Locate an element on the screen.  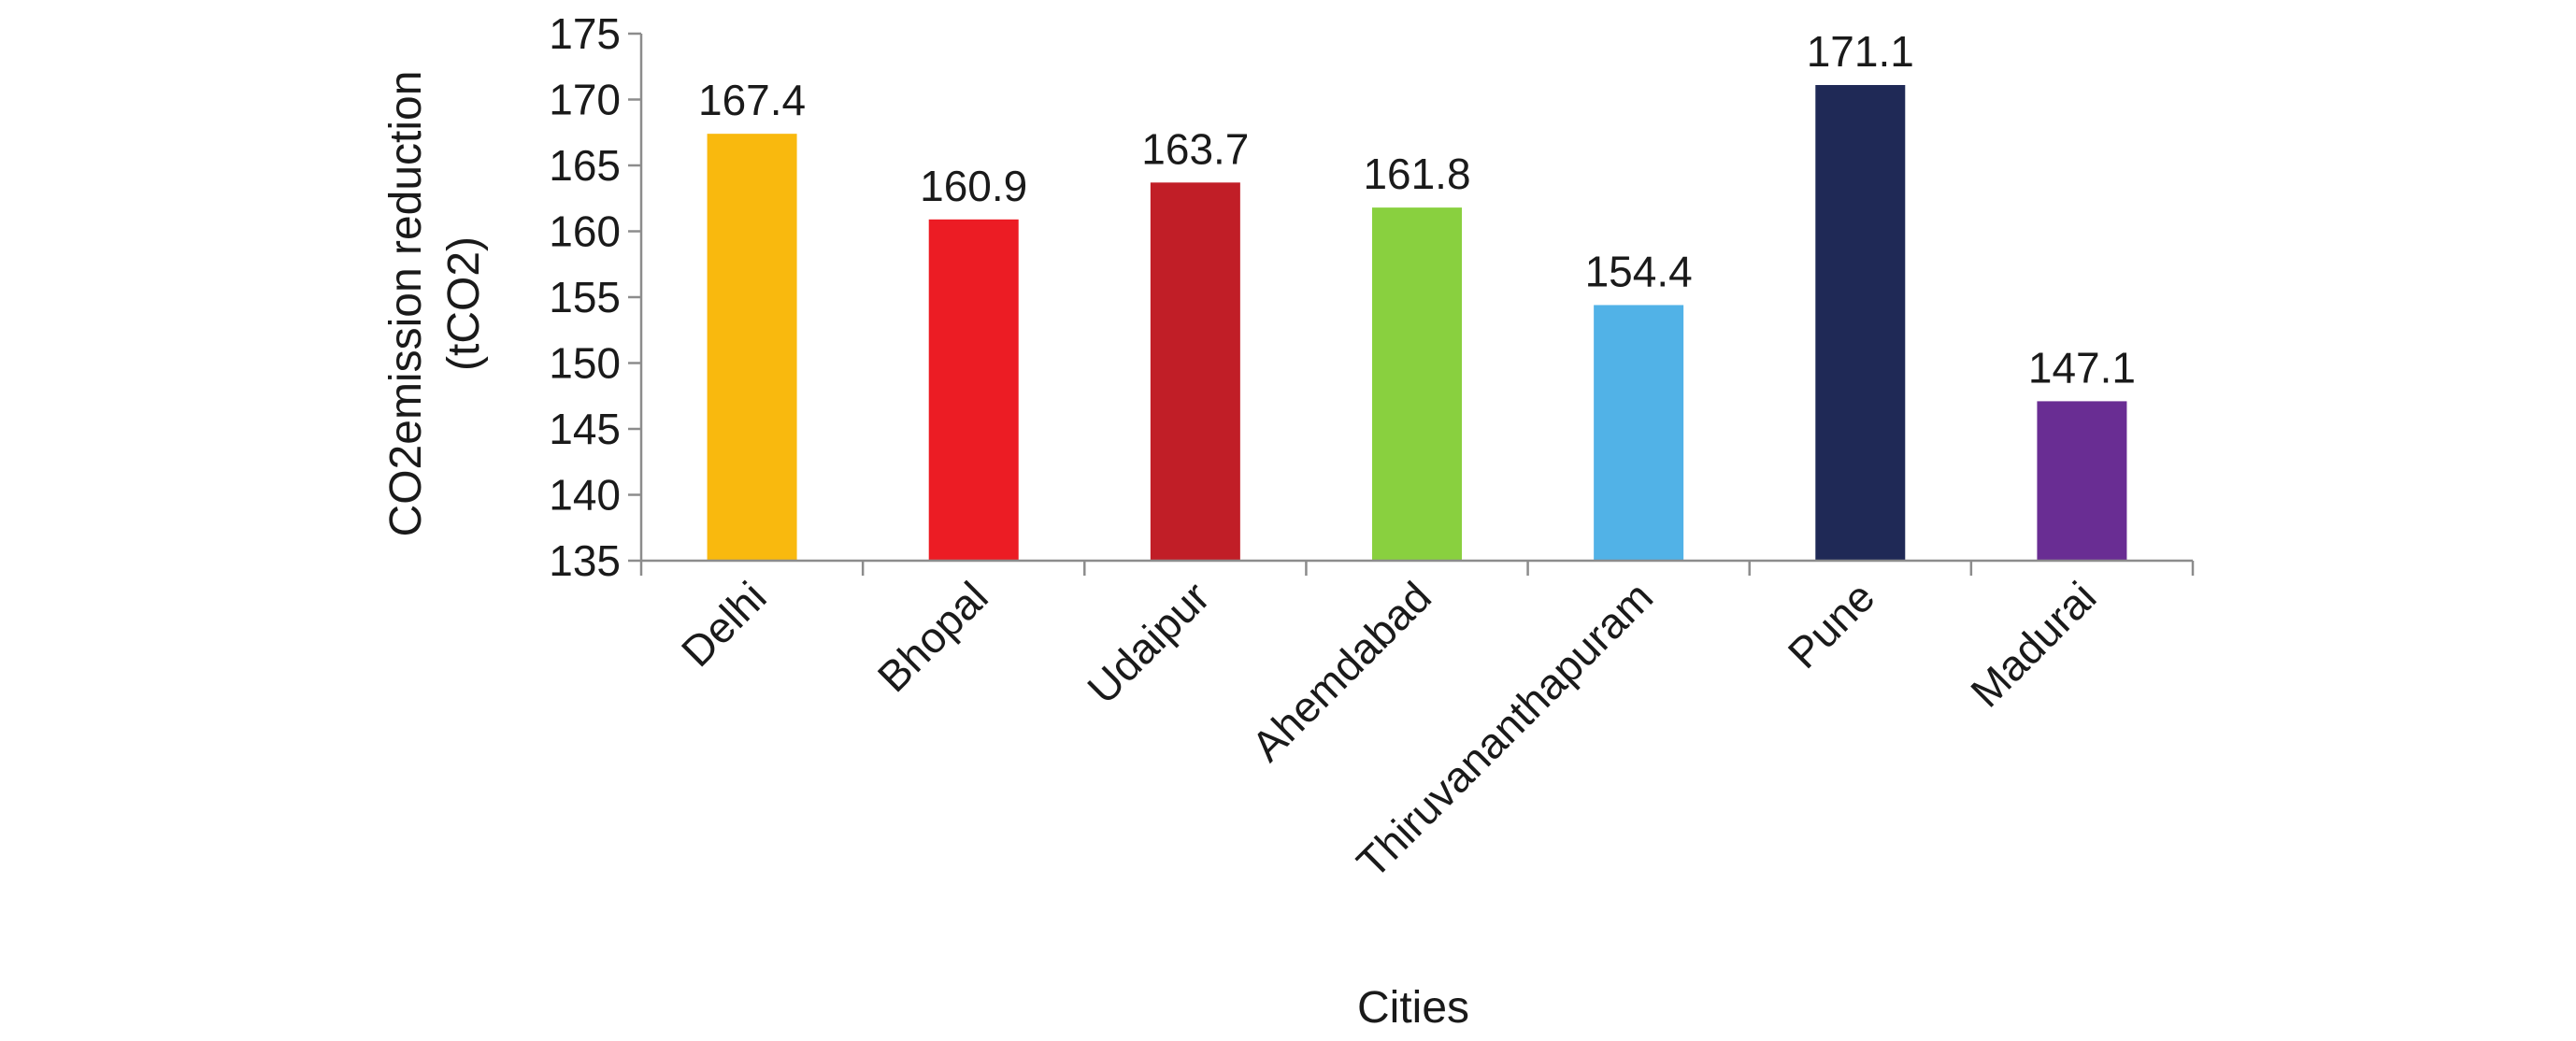
x-tick-label-delhi: Delhi is located at coordinates (724, 624).